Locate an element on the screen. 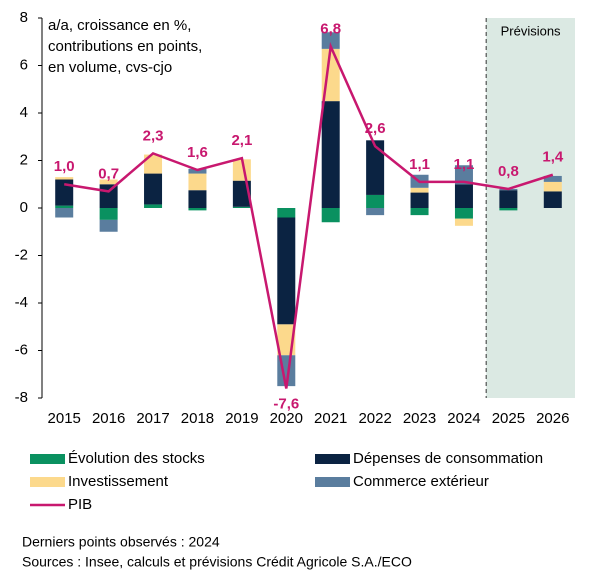 The width and height of the screenshot is (595, 587). data-label: 1,6 is located at coordinates (197, 152).